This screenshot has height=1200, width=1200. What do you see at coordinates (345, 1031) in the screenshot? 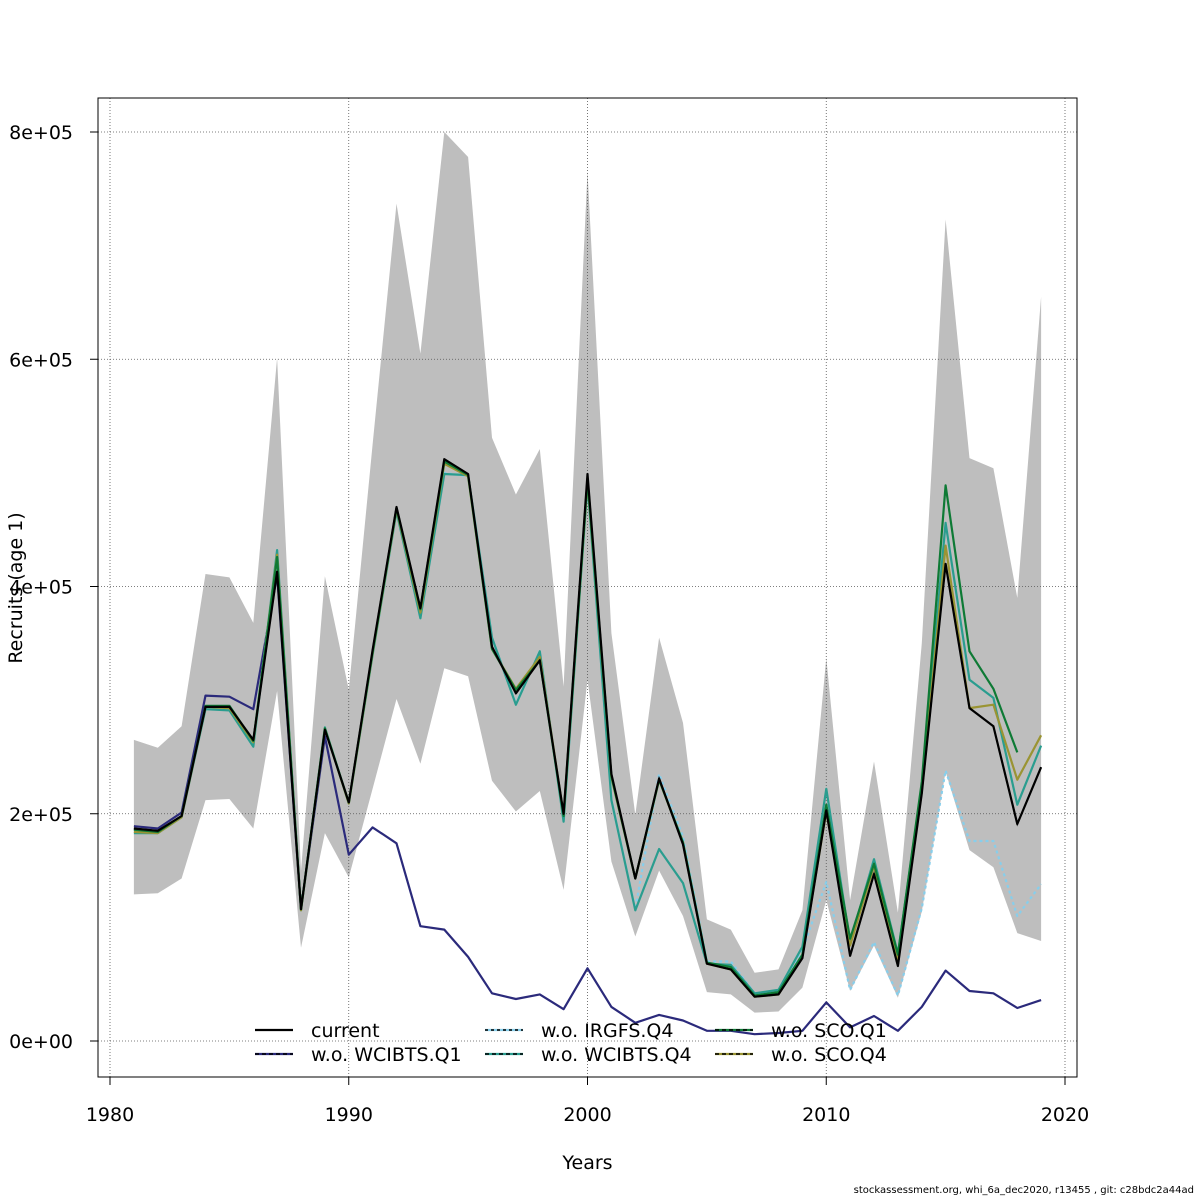
I see `legend-label: current` at bounding box center [345, 1031].